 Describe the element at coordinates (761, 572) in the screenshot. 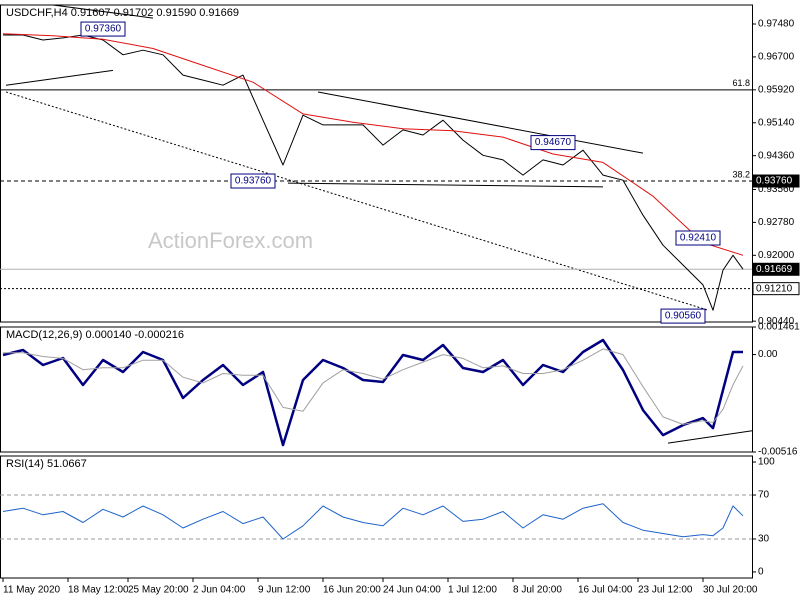

I see `y-tick-label: 0` at that location.